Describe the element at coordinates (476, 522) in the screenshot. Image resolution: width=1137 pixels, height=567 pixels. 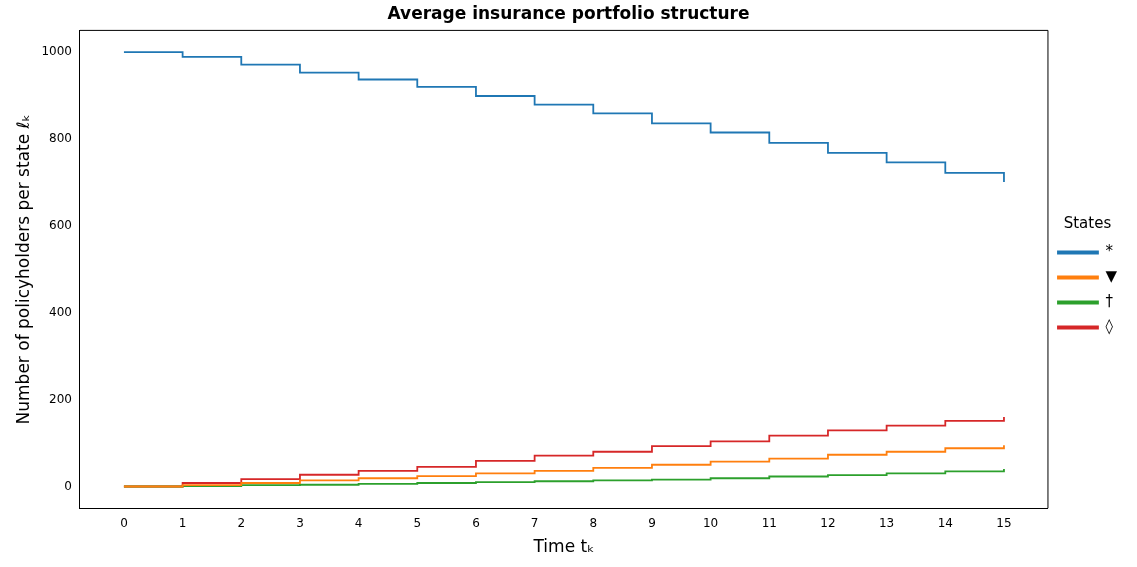
I see `x-tick-label: 6` at that location.